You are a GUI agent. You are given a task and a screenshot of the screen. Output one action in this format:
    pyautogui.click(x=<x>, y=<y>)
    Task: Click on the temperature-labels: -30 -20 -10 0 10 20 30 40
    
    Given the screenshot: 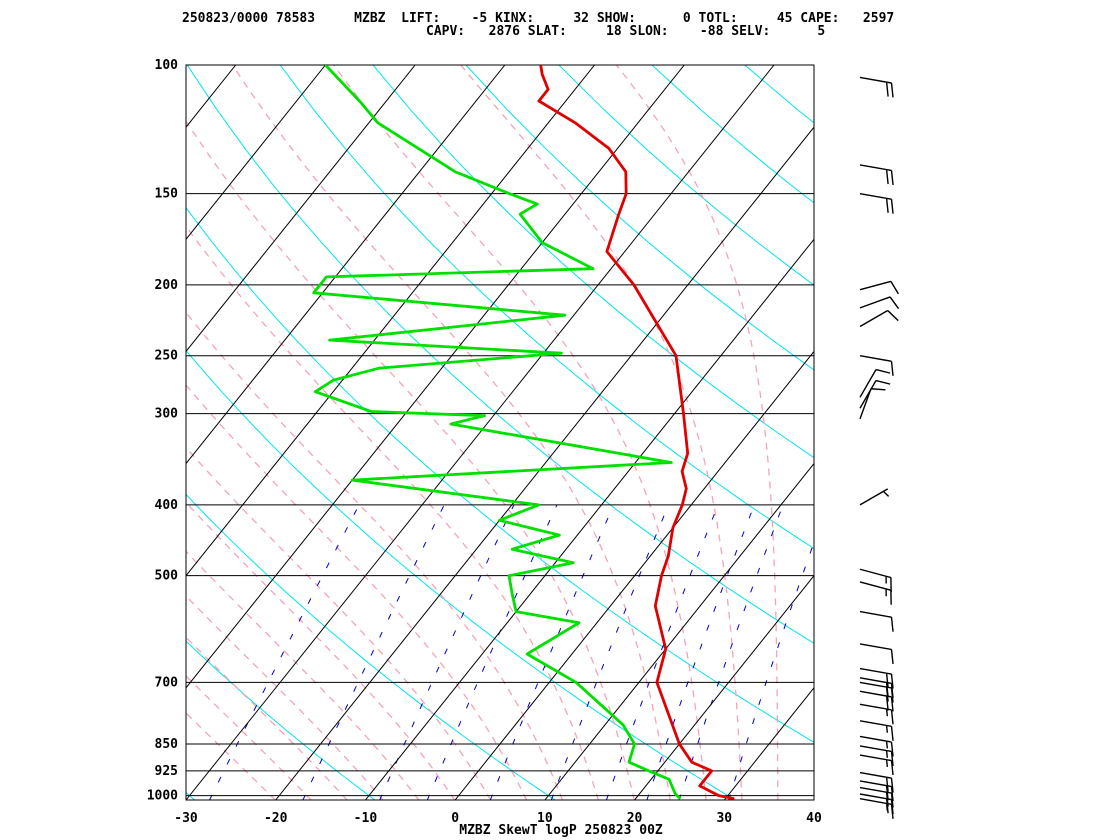 What is the action you would take?
    pyautogui.click(x=498, y=818)
    